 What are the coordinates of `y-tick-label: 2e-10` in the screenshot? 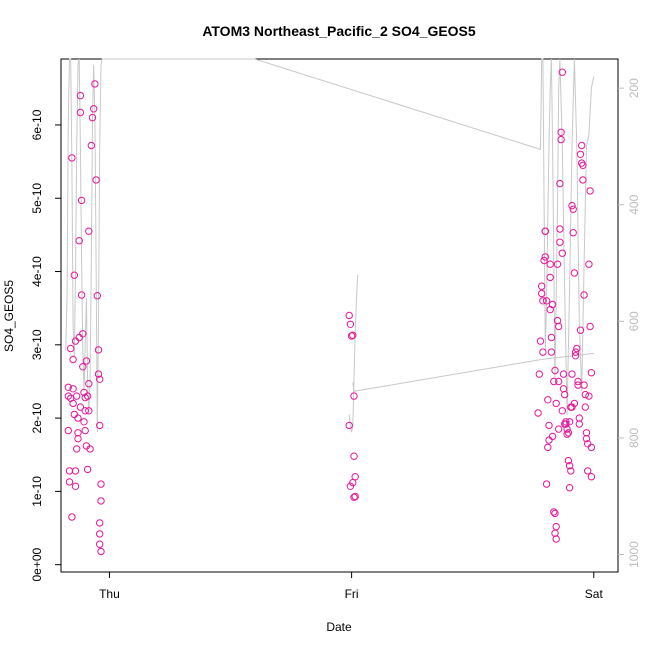 It's located at (37, 417).